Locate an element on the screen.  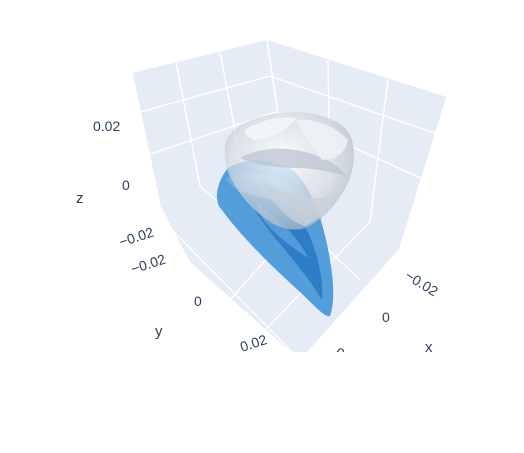
y-tick-mid: 0 is located at coordinates (198, 301).